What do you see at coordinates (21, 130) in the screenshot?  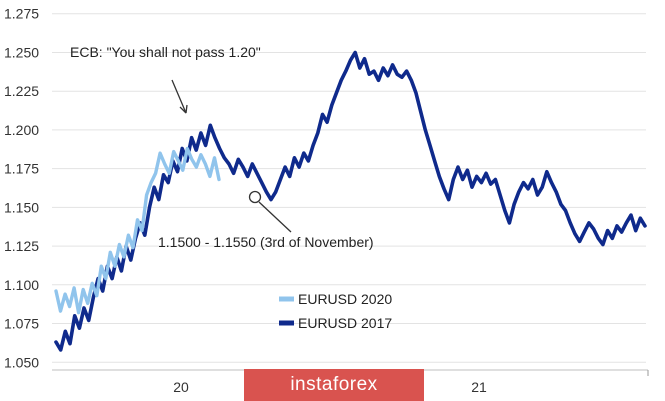 I see `y-tick-label: 1.200` at bounding box center [21, 130].